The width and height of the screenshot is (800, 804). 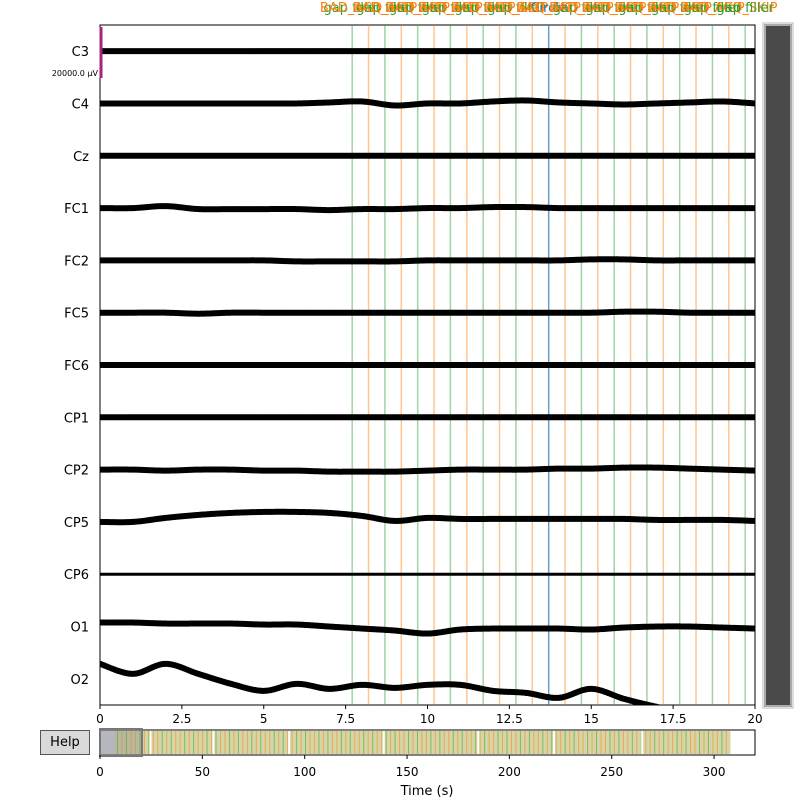 What do you see at coordinates (76, 418) in the screenshot?
I see `channel-label: CP1` at bounding box center [76, 418].